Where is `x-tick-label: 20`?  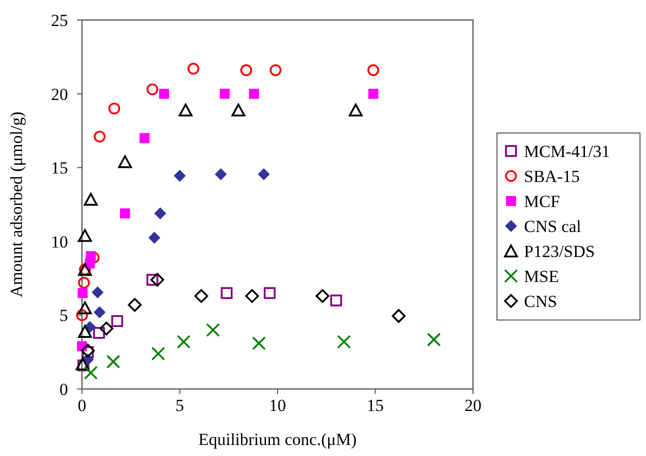
x-tick-label: 20 is located at coordinates (473, 405).